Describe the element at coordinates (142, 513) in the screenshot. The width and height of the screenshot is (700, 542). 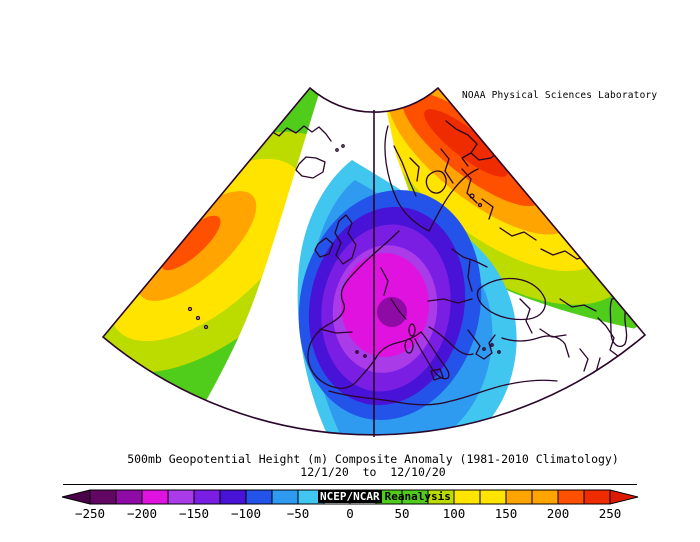
I see `colorbar-tick-label: −200` at that location.